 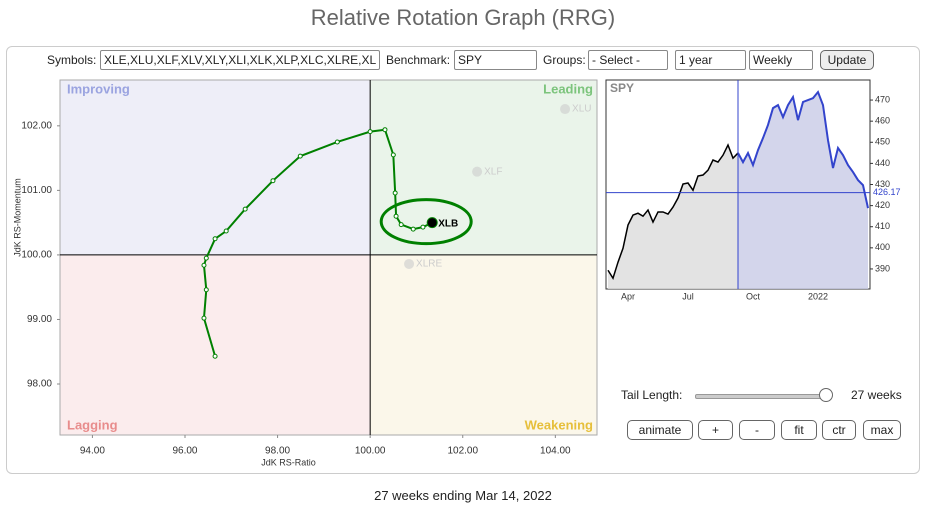 I want to click on y-tick-label: 102.00, so click(x=36, y=125).